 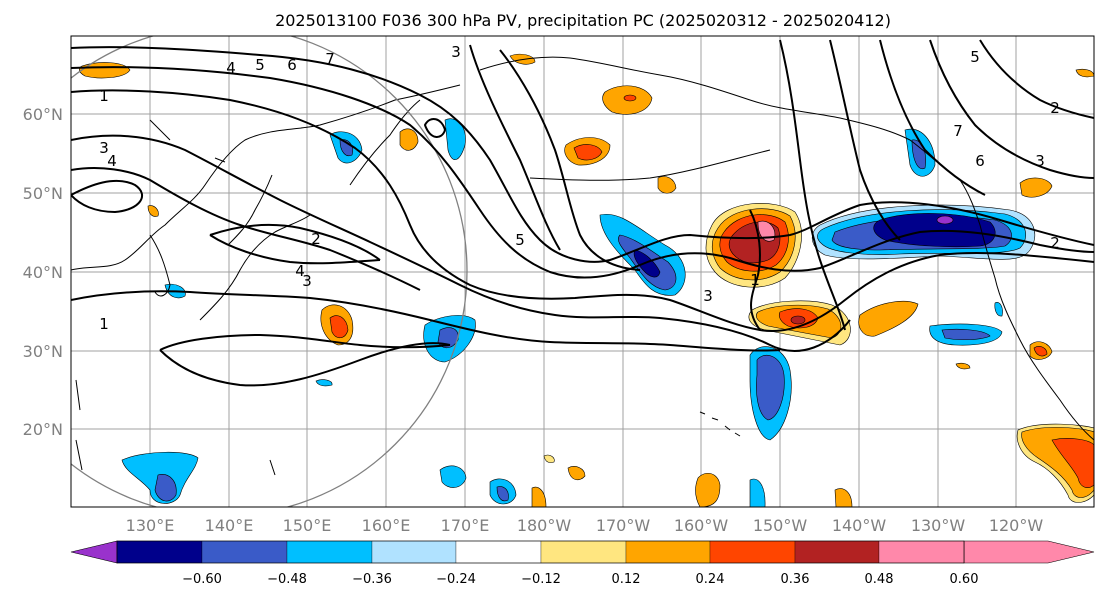 I want to click on colorbar-min-extension, so click(x=94, y=552).